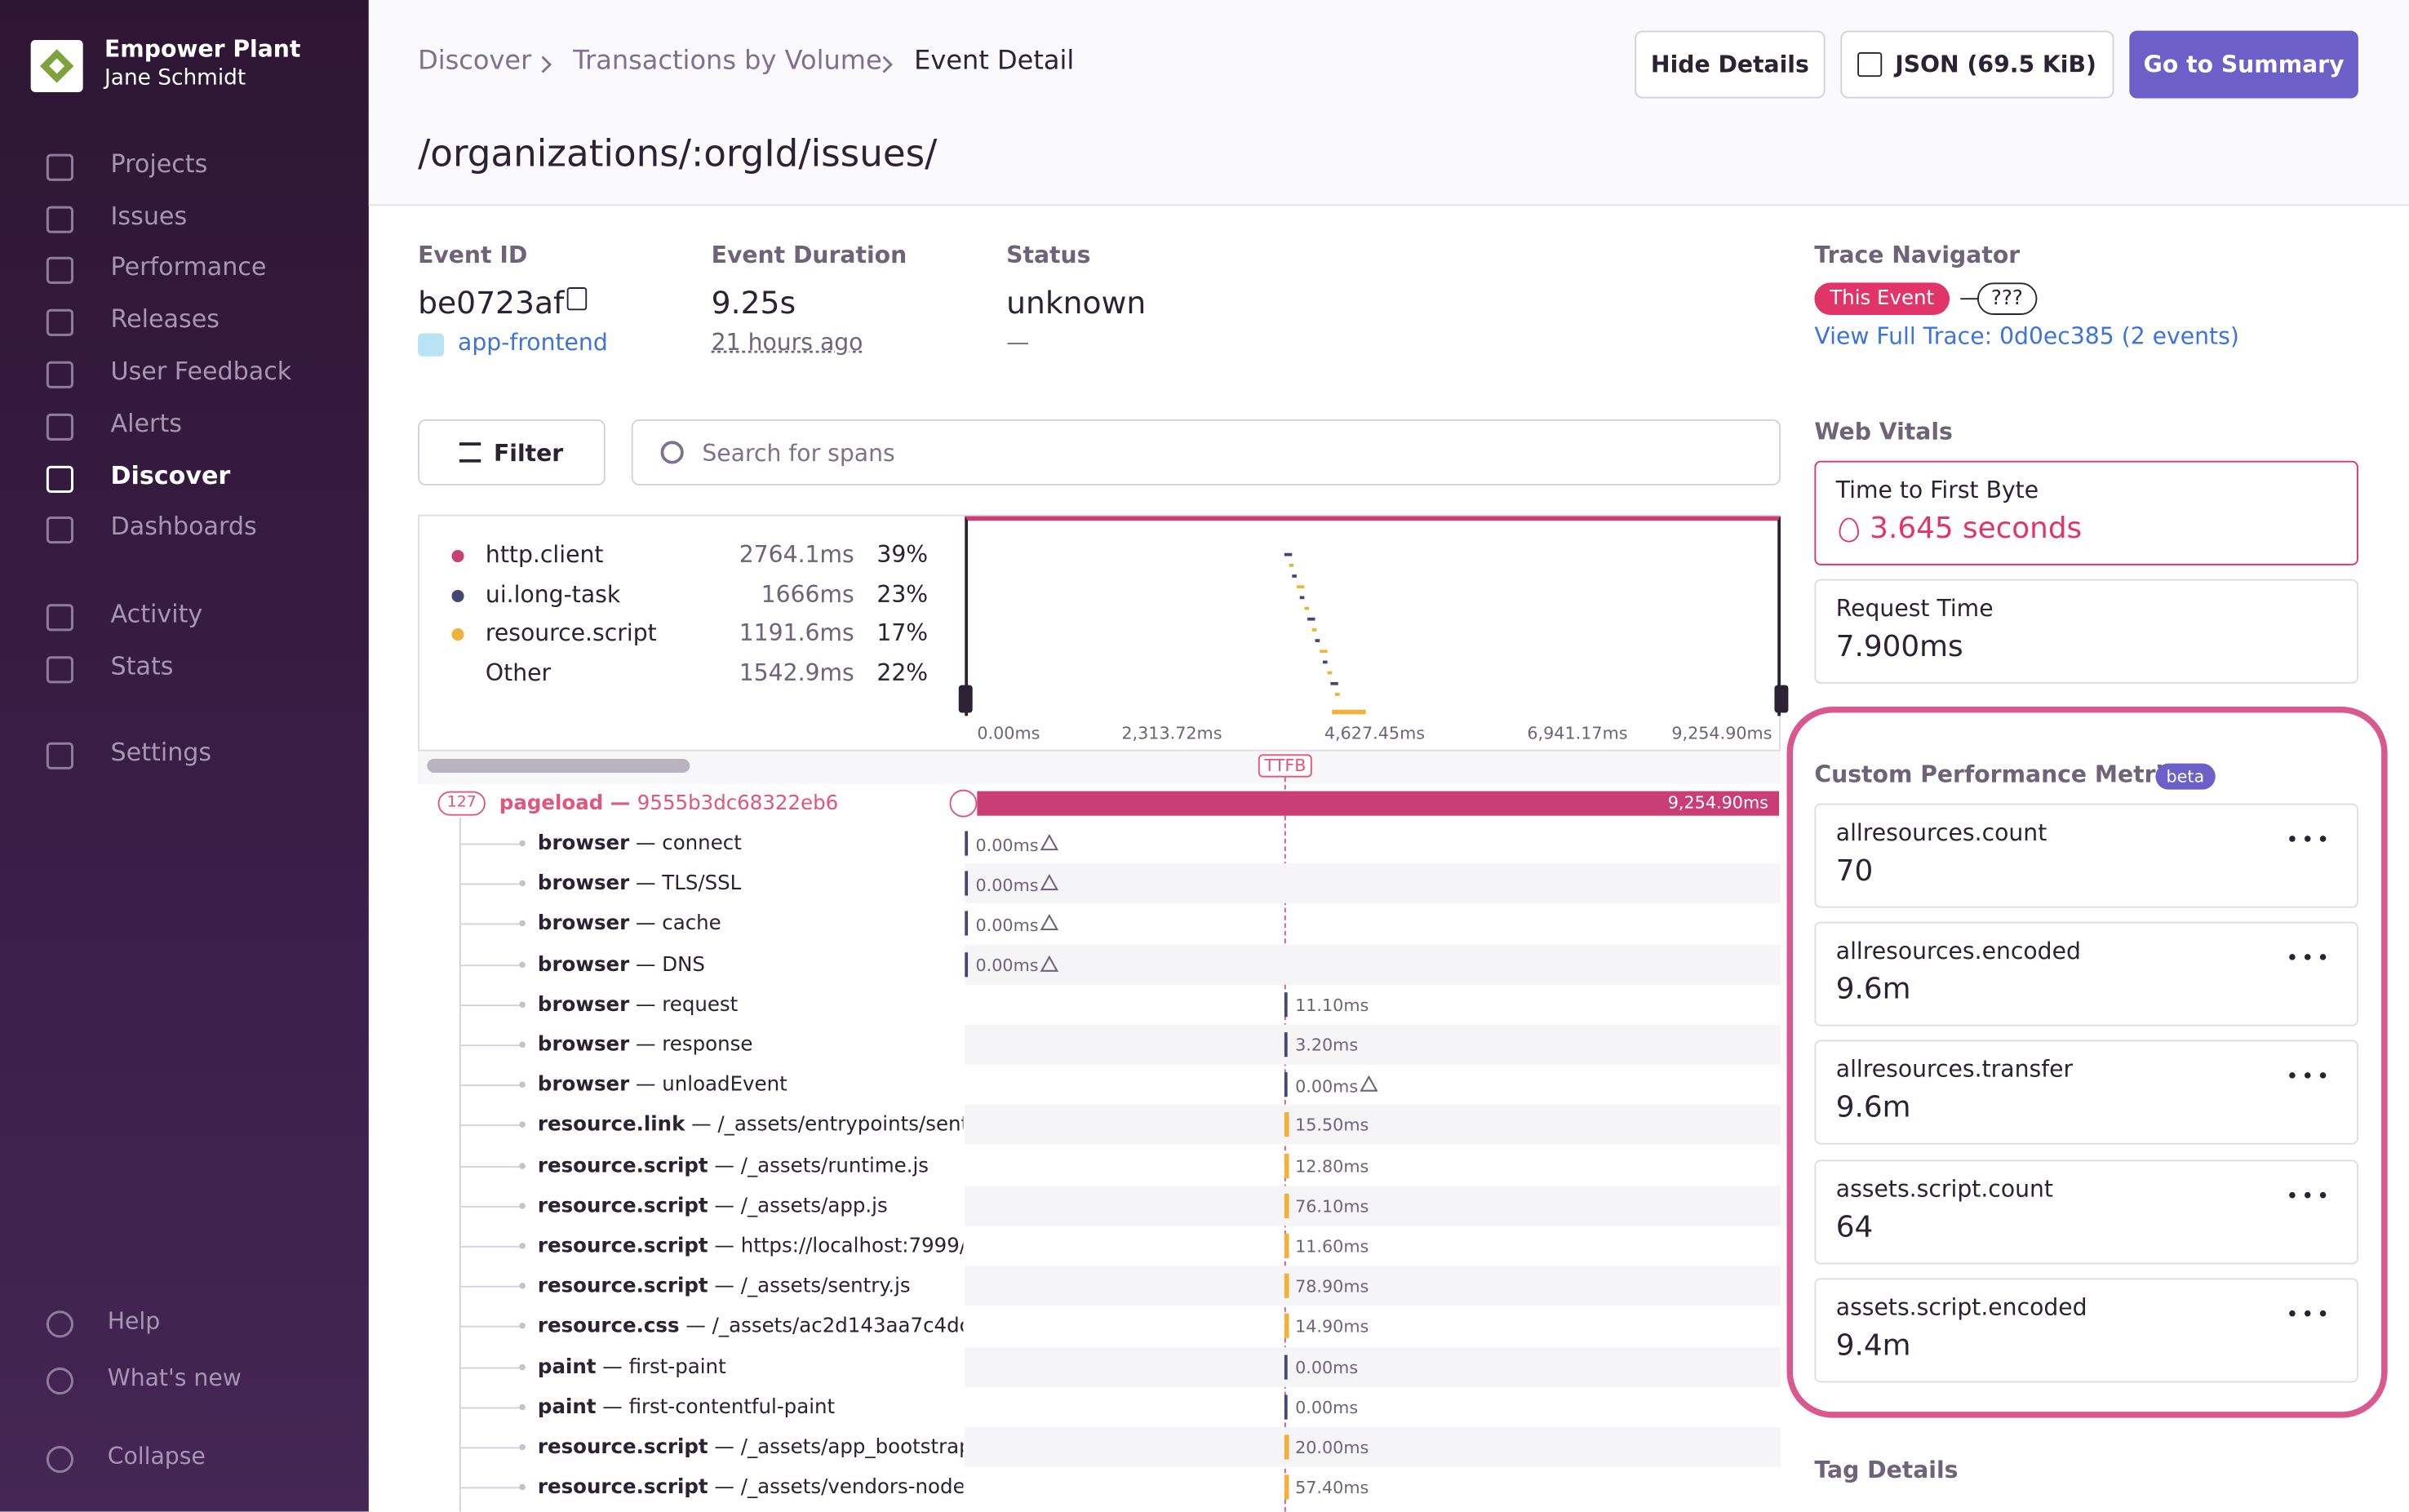  What do you see at coordinates (838, 1327) in the screenshot?
I see `span-desc: /_assets/ac2d143aa7c4dc5f` at bounding box center [838, 1327].